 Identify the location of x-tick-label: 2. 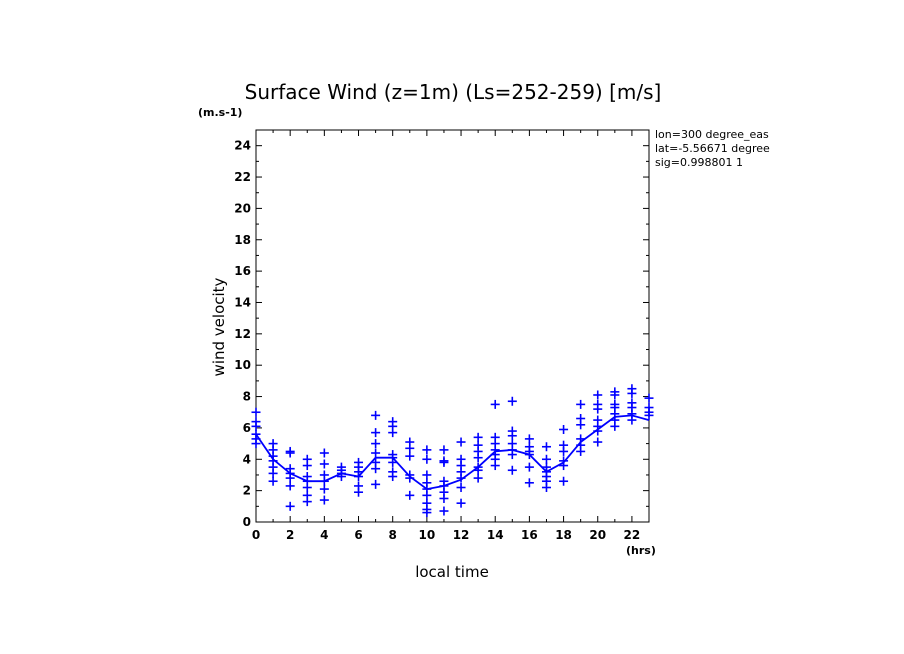
(290, 535).